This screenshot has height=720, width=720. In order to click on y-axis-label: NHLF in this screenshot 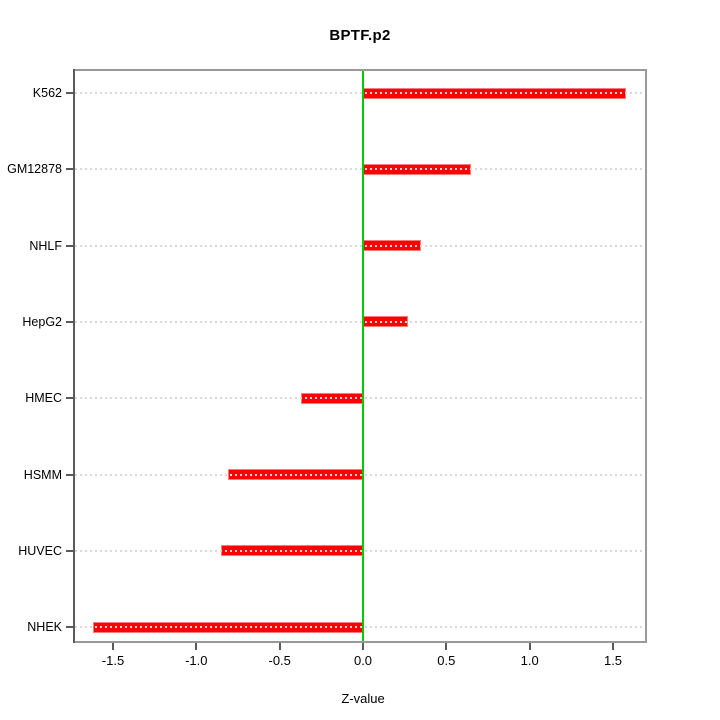, I will do `click(45, 245)`.